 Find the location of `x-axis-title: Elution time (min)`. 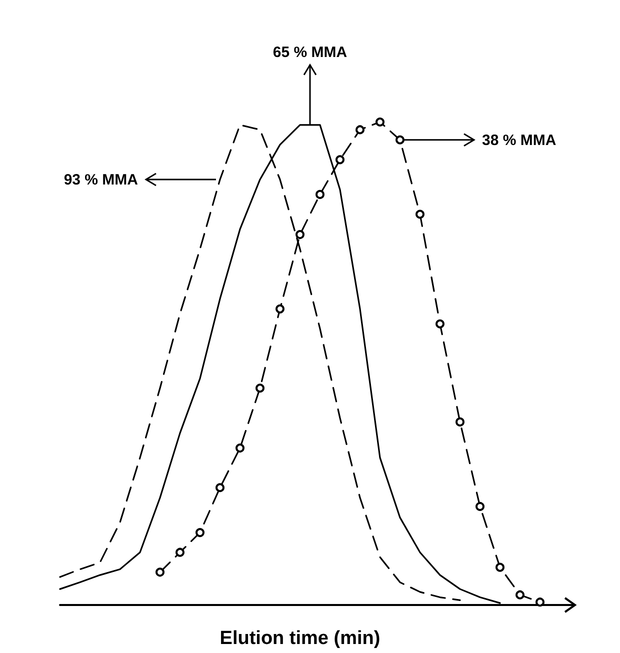

x-axis-title: Elution time (min) is located at coordinates (300, 638).